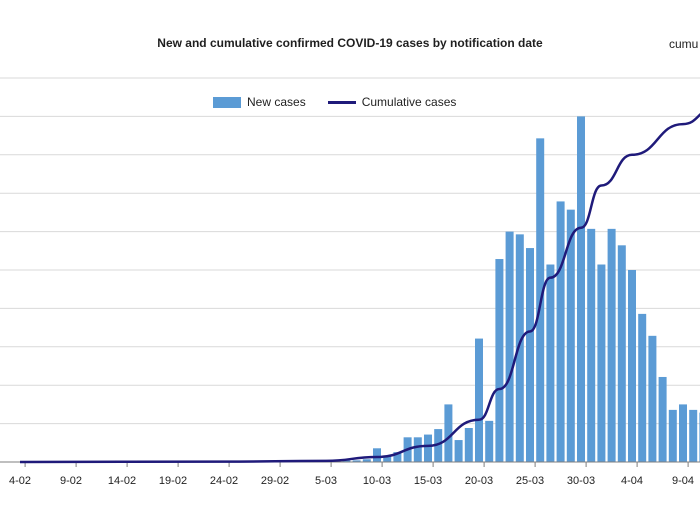 The width and height of the screenshot is (700, 505). Describe the element at coordinates (20, 481) in the screenshot. I see `x-tick-label: 4-02` at that location.